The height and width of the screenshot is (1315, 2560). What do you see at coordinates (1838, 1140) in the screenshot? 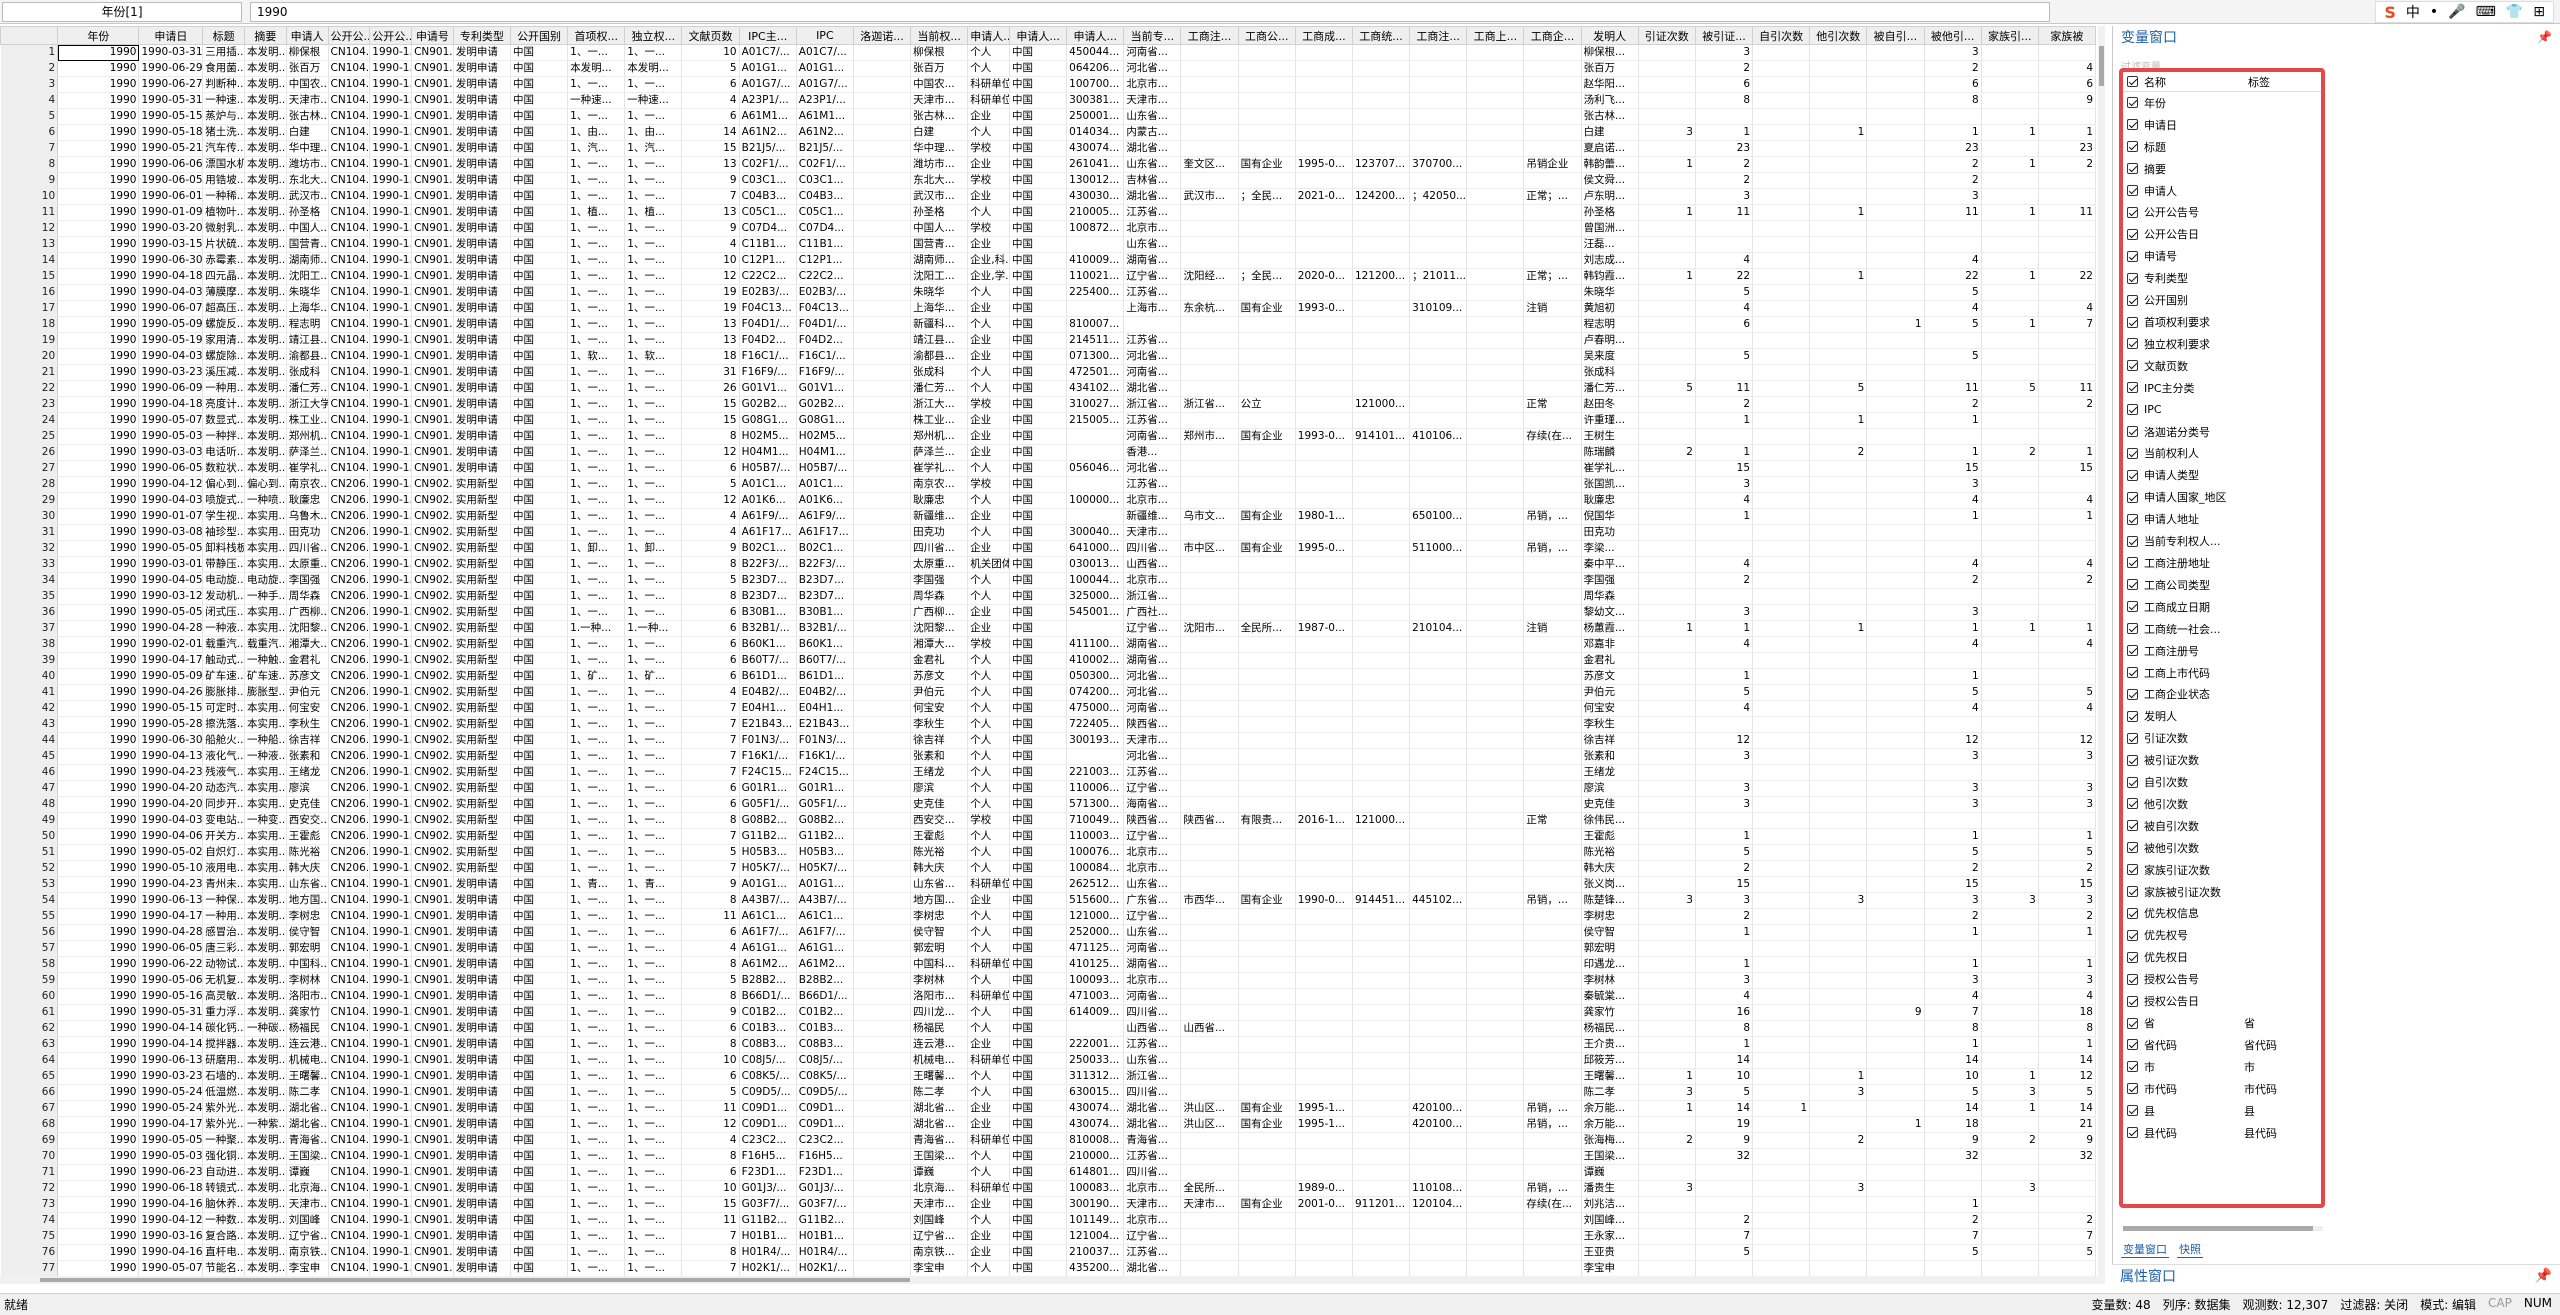
I see `table-cell: 2` at bounding box center [1838, 1140].